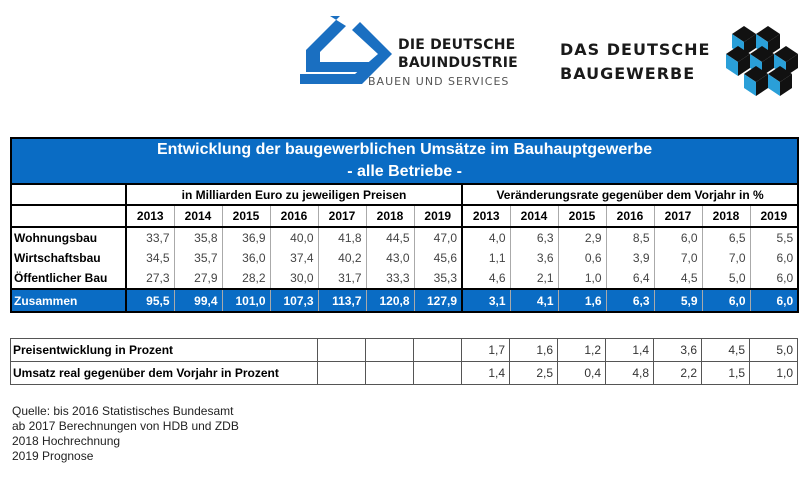  What do you see at coordinates (390, 237) in the screenshot?
I see `value-cell: 44,5` at bounding box center [390, 237].